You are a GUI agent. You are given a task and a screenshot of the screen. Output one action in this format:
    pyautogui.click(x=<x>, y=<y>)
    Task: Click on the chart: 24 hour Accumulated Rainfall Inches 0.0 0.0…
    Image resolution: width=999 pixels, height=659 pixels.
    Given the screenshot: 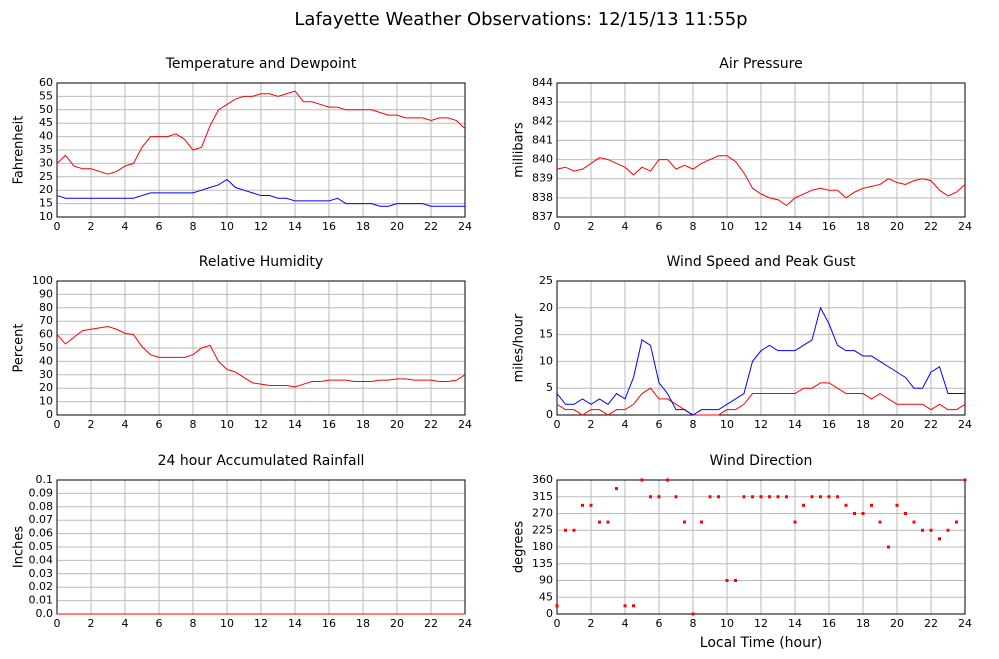 What is the action you would take?
    pyautogui.click(x=242, y=541)
    